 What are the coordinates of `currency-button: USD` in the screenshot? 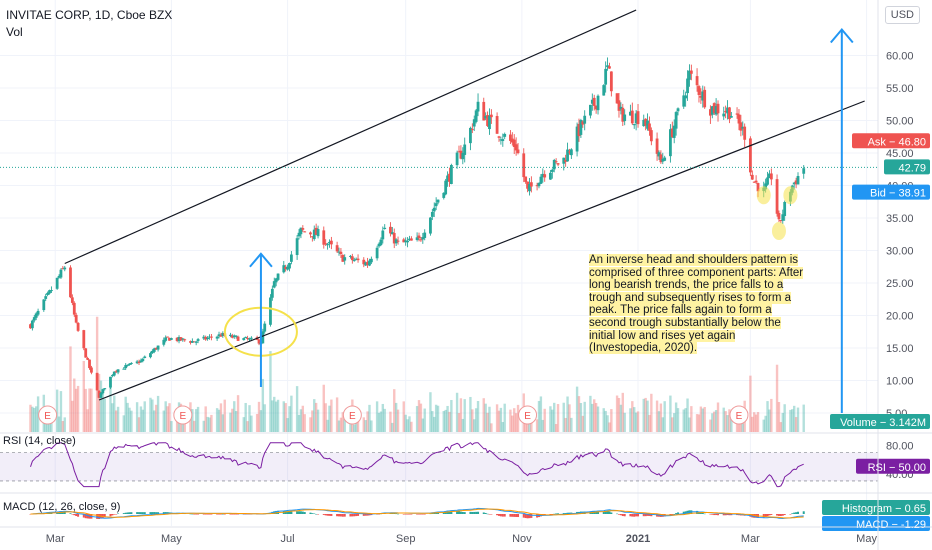 It's located at (902, 15).